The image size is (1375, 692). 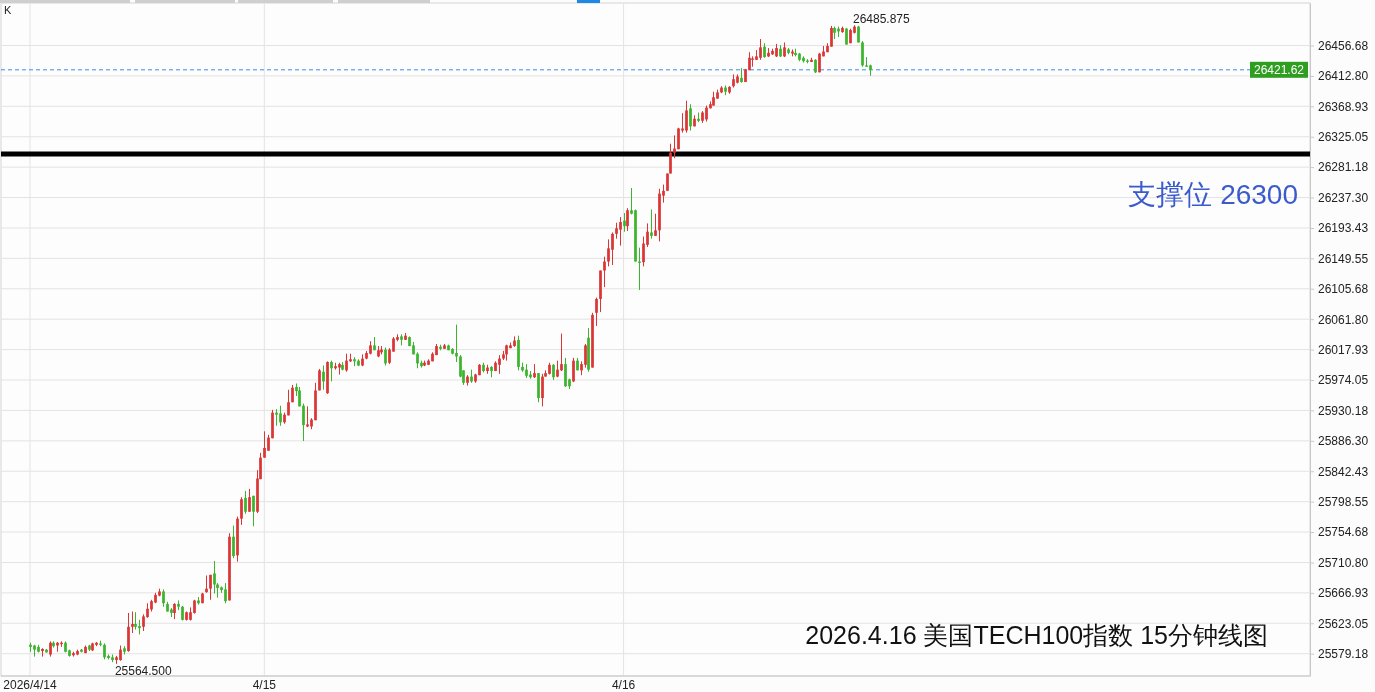 What do you see at coordinates (1343, 258) in the screenshot?
I see `y-tick-label: 26149.55` at bounding box center [1343, 258].